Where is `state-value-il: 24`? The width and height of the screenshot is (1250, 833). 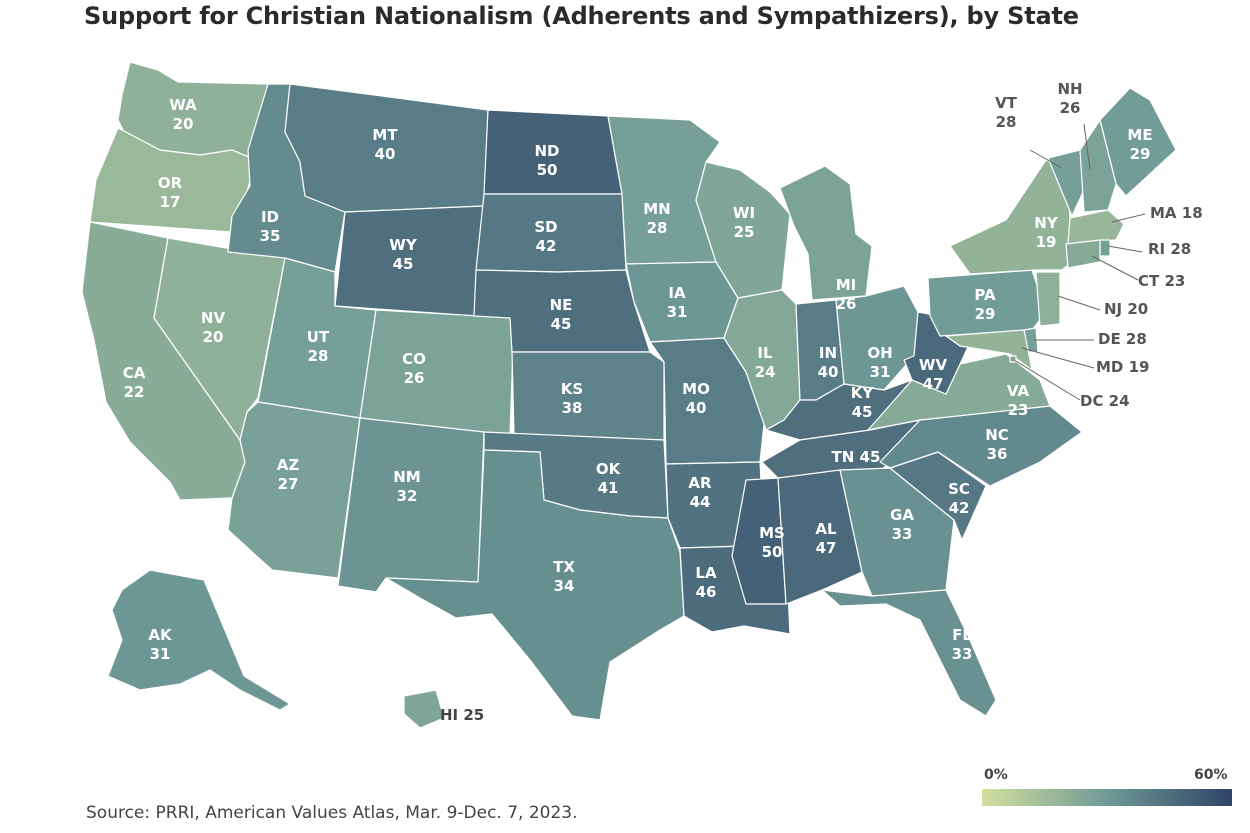 state-value-il: 24 is located at coordinates (765, 372).